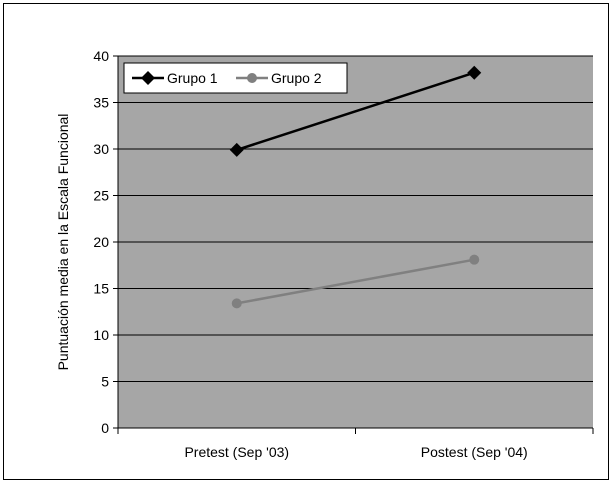 The image size is (614, 485). I want to click on x-tick-label: Pretest (Sep '03), so click(236, 452).